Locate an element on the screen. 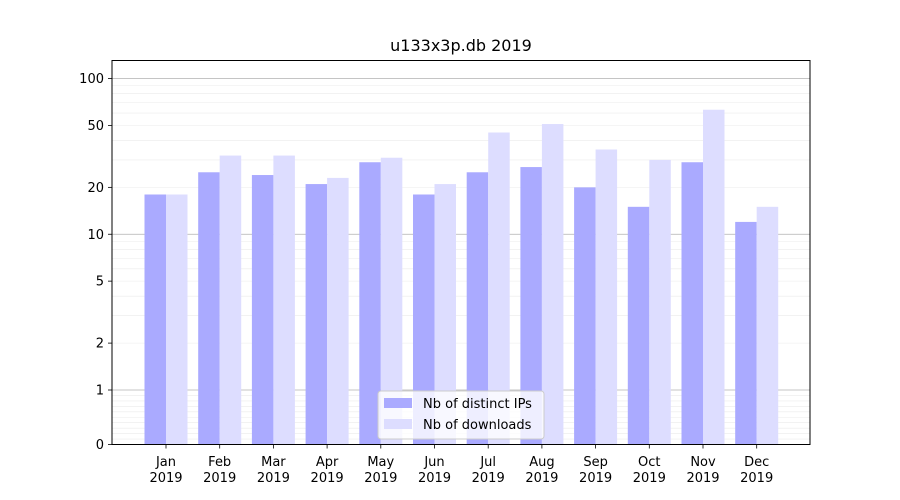 The width and height of the screenshot is (900, 500). x-tick-label: Feb is located at coordinates (219, 462).